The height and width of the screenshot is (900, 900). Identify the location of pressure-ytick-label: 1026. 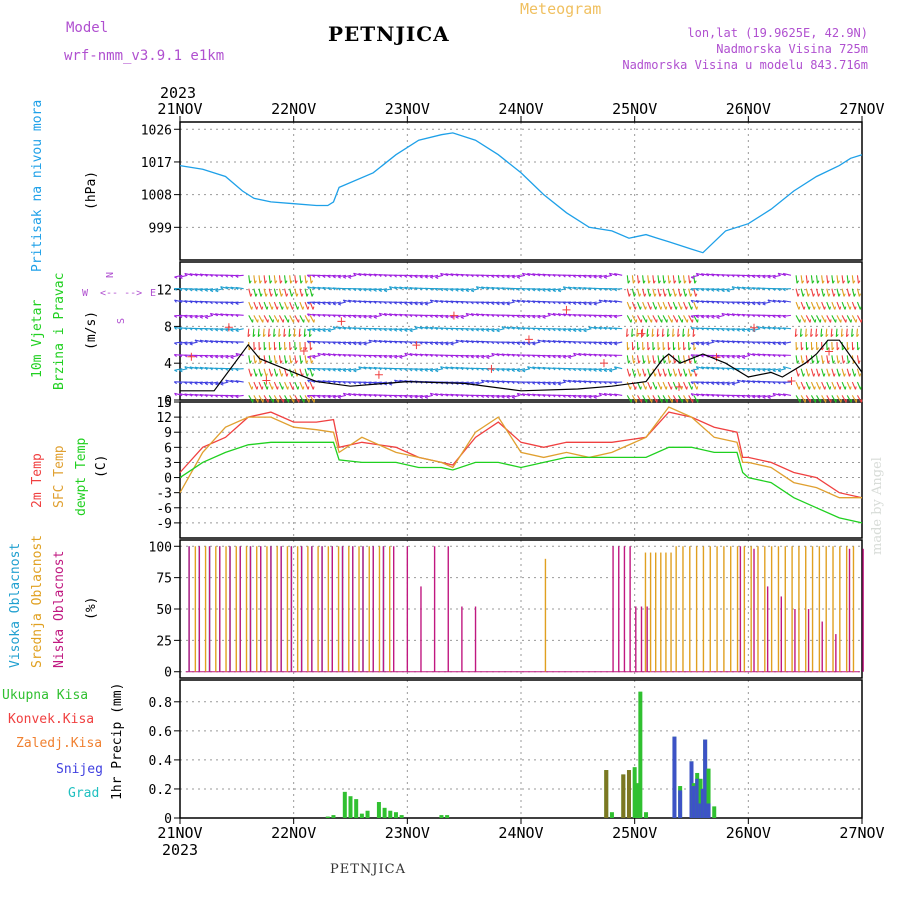
(156, 130).